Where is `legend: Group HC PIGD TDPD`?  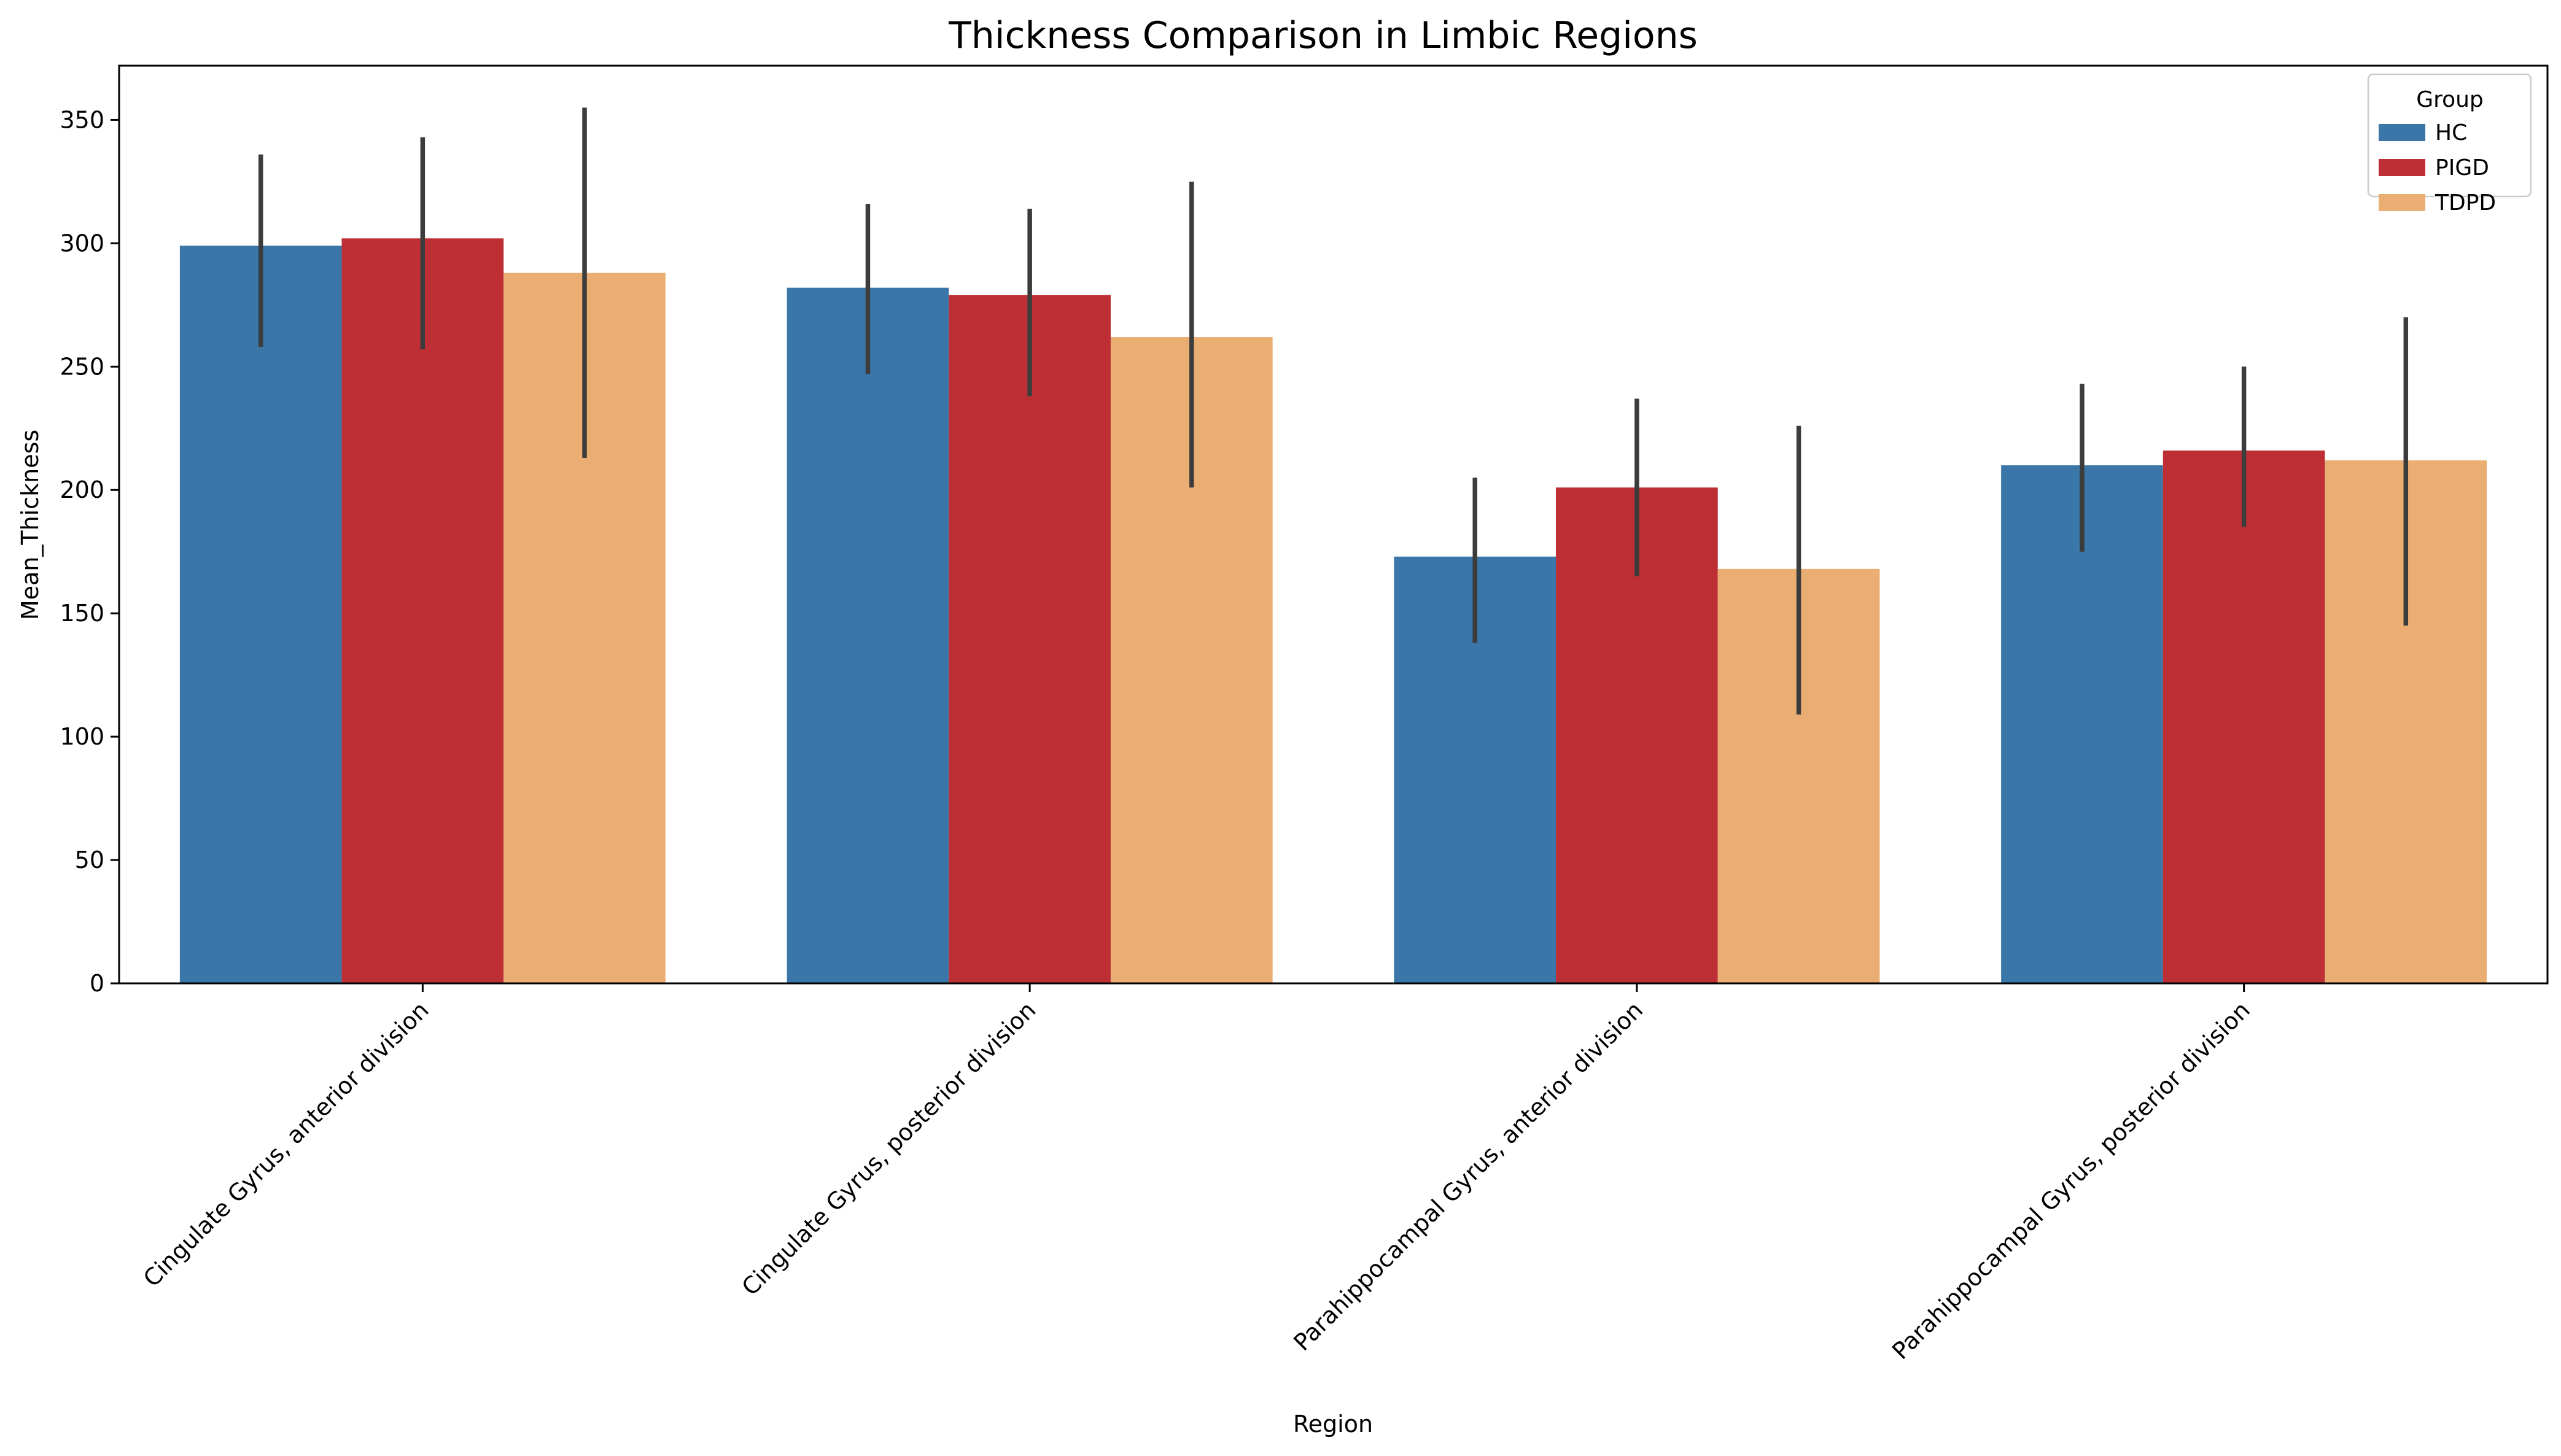
legend: Group HC PIGD TDPD is located at coordinates (2449, 144).